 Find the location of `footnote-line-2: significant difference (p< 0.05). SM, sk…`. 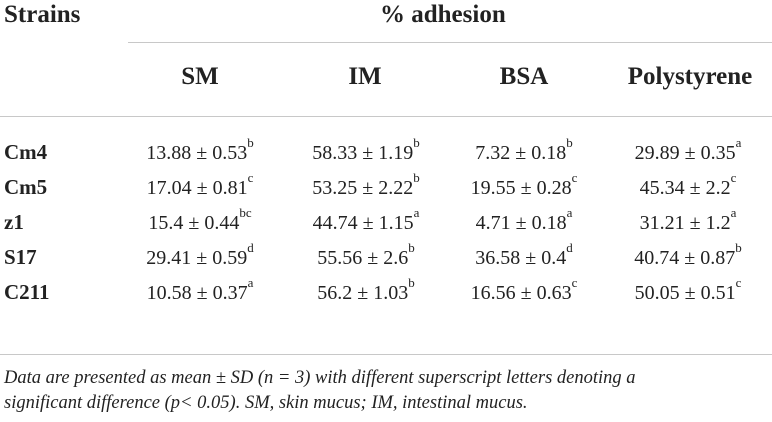

footnote-line-2: significant difference (p< 0.05). SM, sk… is located at coordinates (266, 403).